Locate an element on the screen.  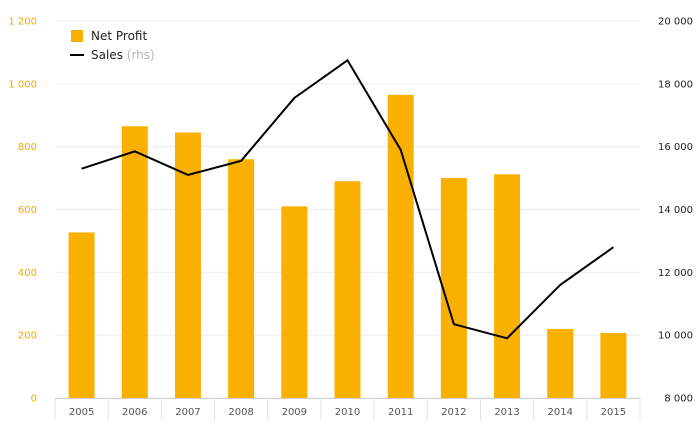
bar-net-profit-2007 is located at coordinates (187, 265).